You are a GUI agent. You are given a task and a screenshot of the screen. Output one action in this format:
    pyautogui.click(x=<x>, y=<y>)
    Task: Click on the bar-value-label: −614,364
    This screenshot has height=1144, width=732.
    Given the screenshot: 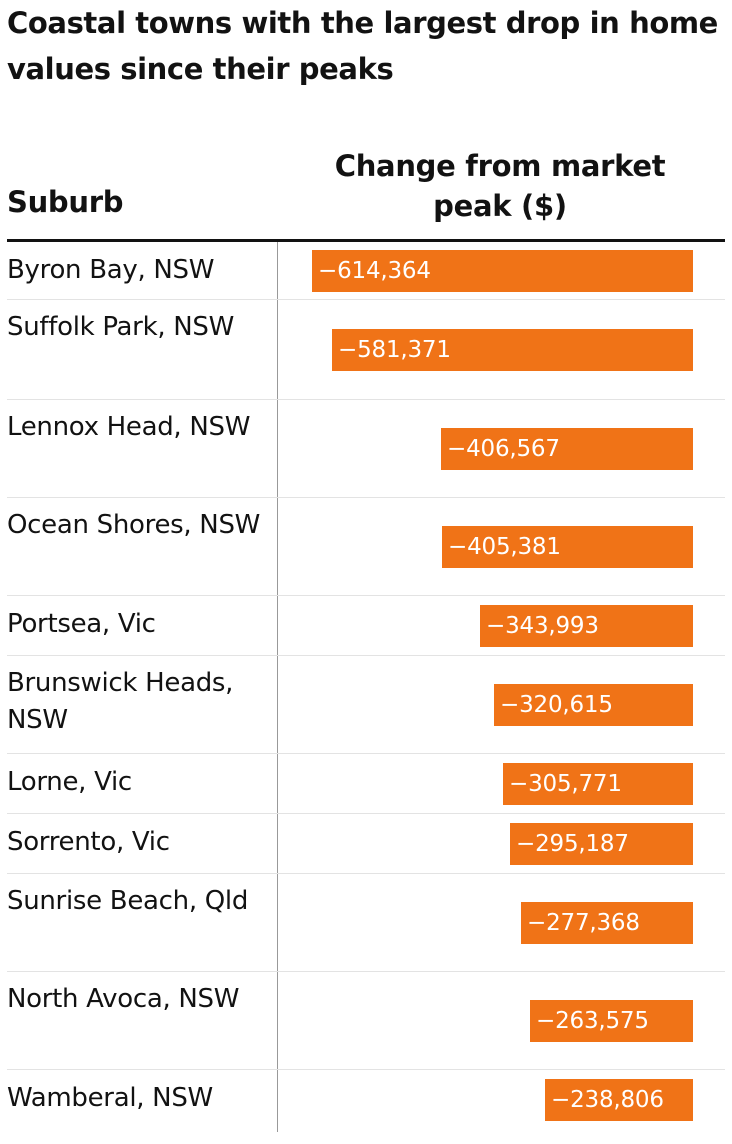 What is the action you would take?
    pyautogui.click(x=374, y=271)
    